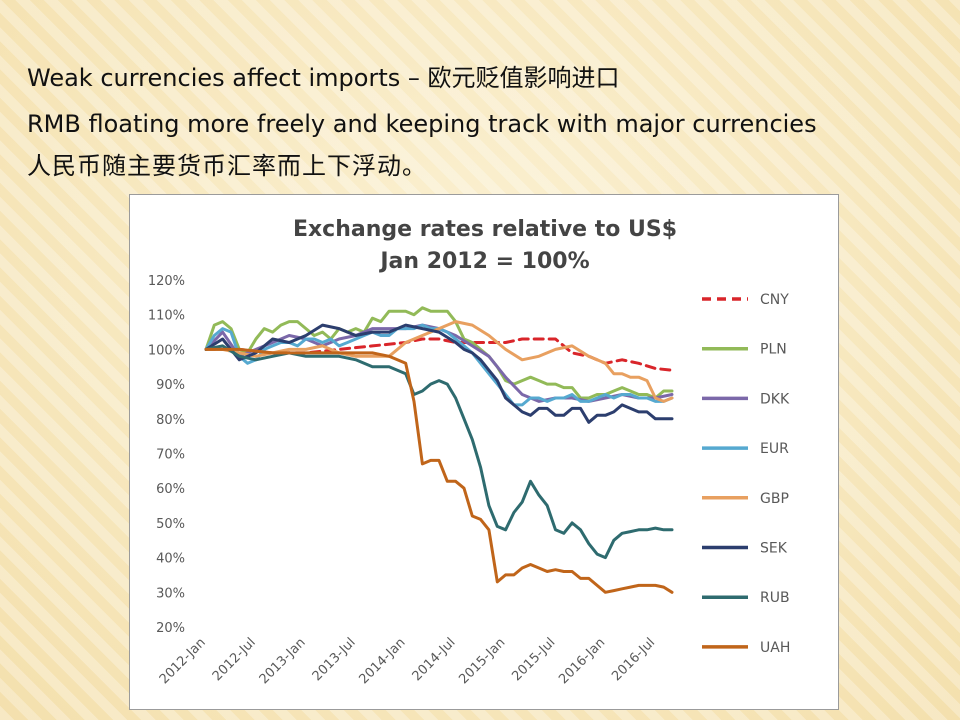 This screenshot has width=960, height=720. Describe the element at coordinates (170, 455) in the screenshot. I see `y-tick-label: 70%` at that location.